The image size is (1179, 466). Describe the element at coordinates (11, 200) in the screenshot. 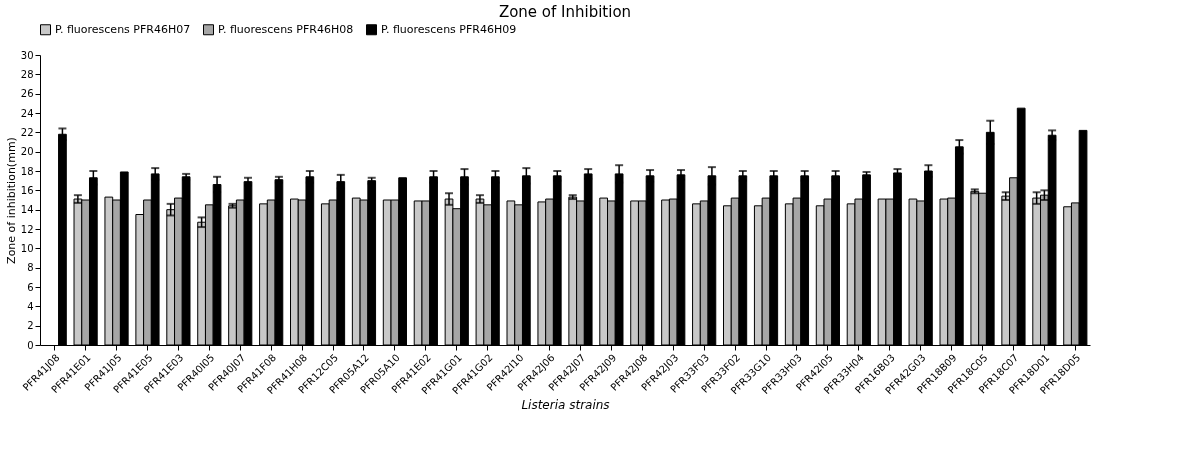

I see `y-axis-title: Zone of inhibition(mm)` at that location.